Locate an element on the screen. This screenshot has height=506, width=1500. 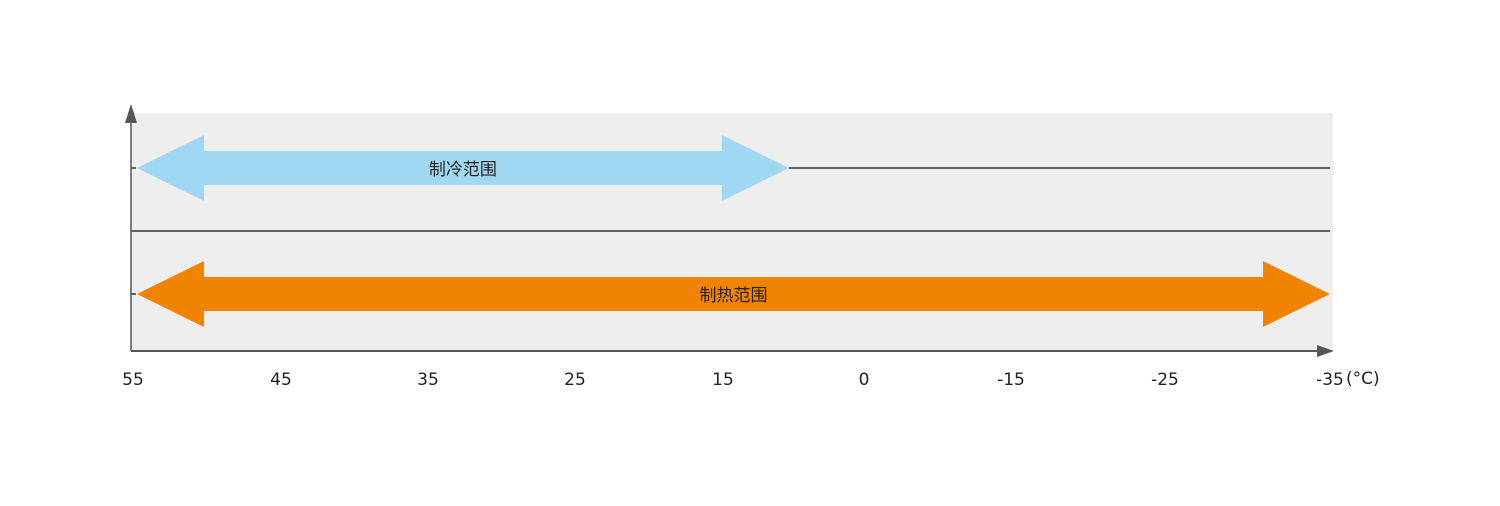
y-axis-arrow-icon is located at coordinates (131, 113).